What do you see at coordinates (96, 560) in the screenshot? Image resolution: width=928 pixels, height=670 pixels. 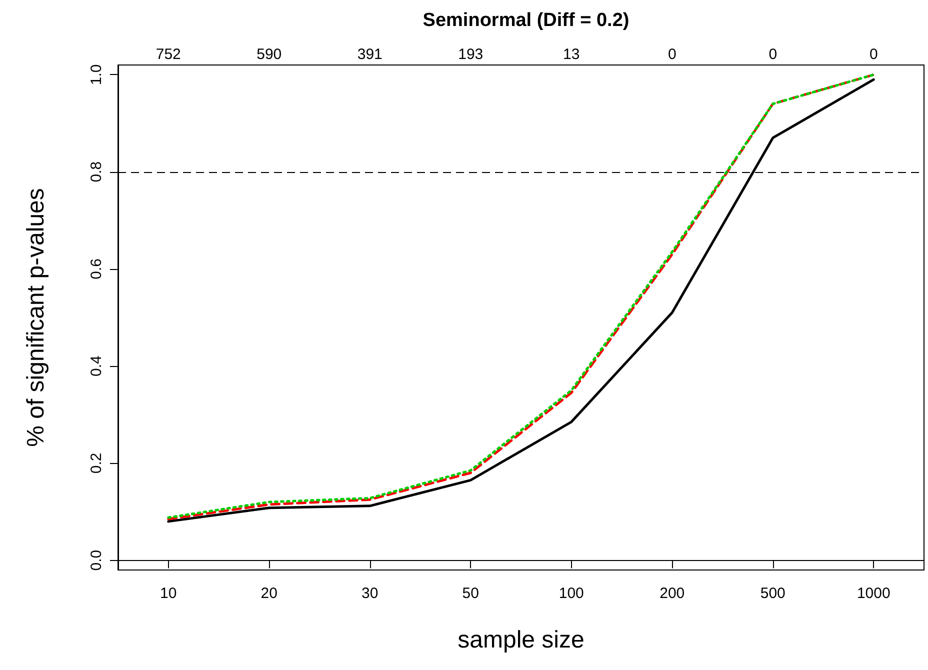 I see `y-tick-label: 0.0` at bounding box center [96, 560].